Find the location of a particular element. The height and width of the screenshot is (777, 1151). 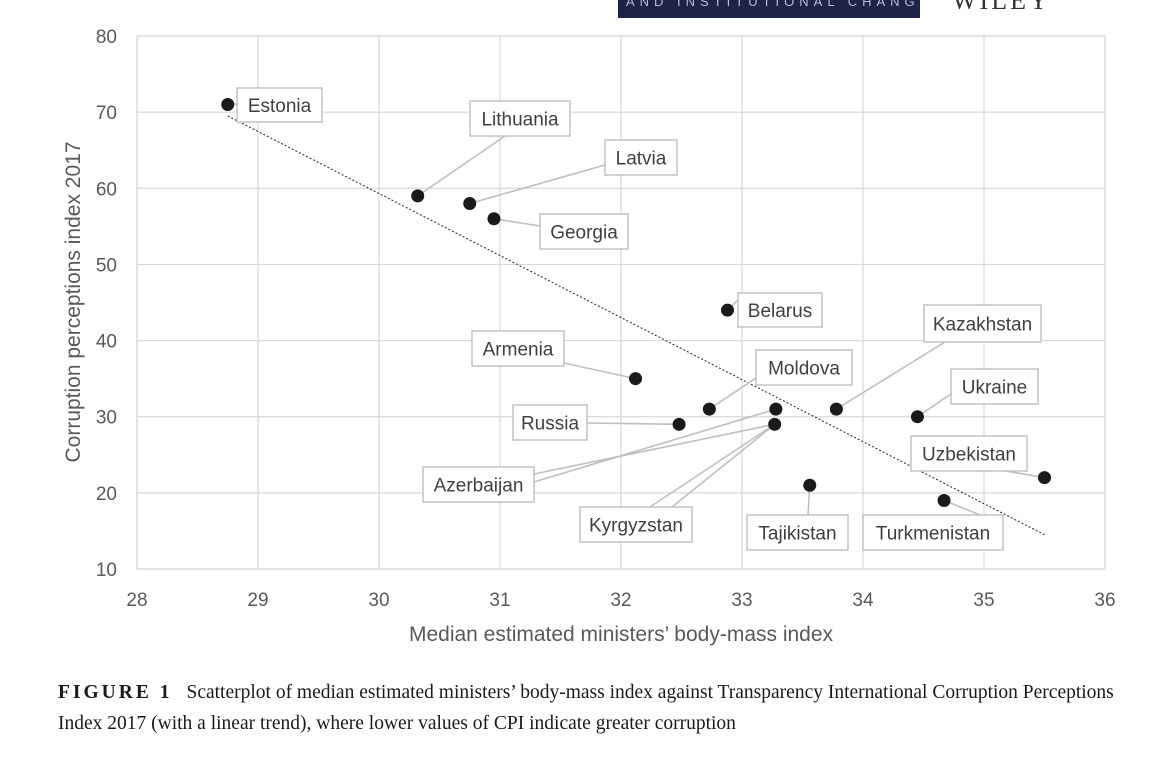

journal-title-fragment: AND INSTITUTIONAL CHANGE is located at coordinates (773, 4).